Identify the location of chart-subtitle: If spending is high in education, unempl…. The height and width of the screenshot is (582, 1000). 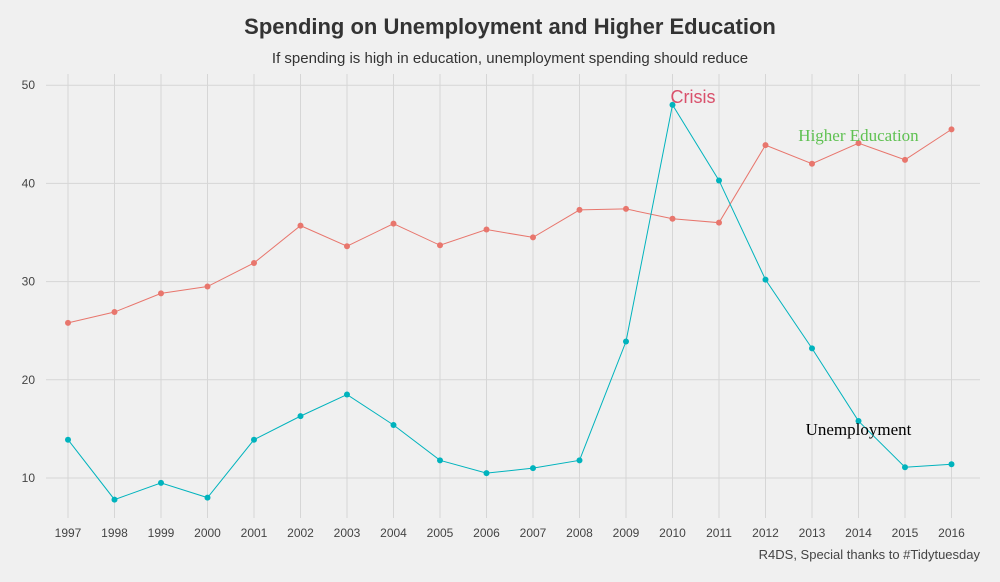
(510, 58).